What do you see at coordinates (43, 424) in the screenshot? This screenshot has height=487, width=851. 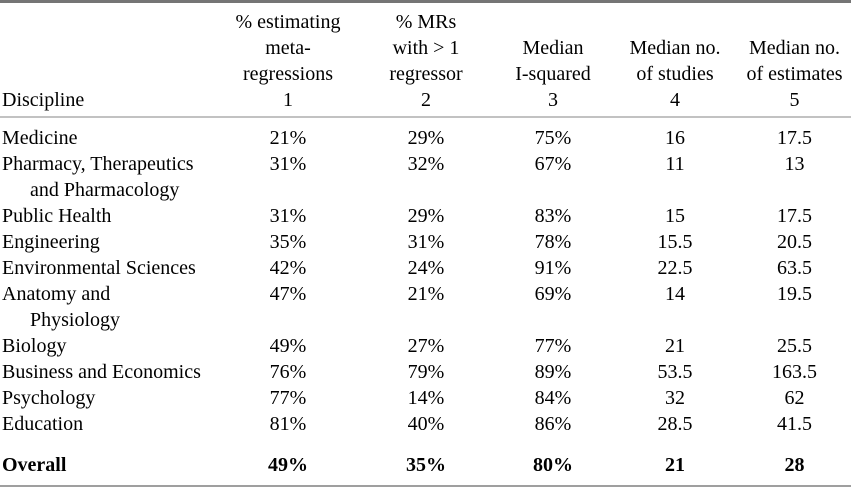 I see `discipline-cell: Education` at bounding box center [43, 424].